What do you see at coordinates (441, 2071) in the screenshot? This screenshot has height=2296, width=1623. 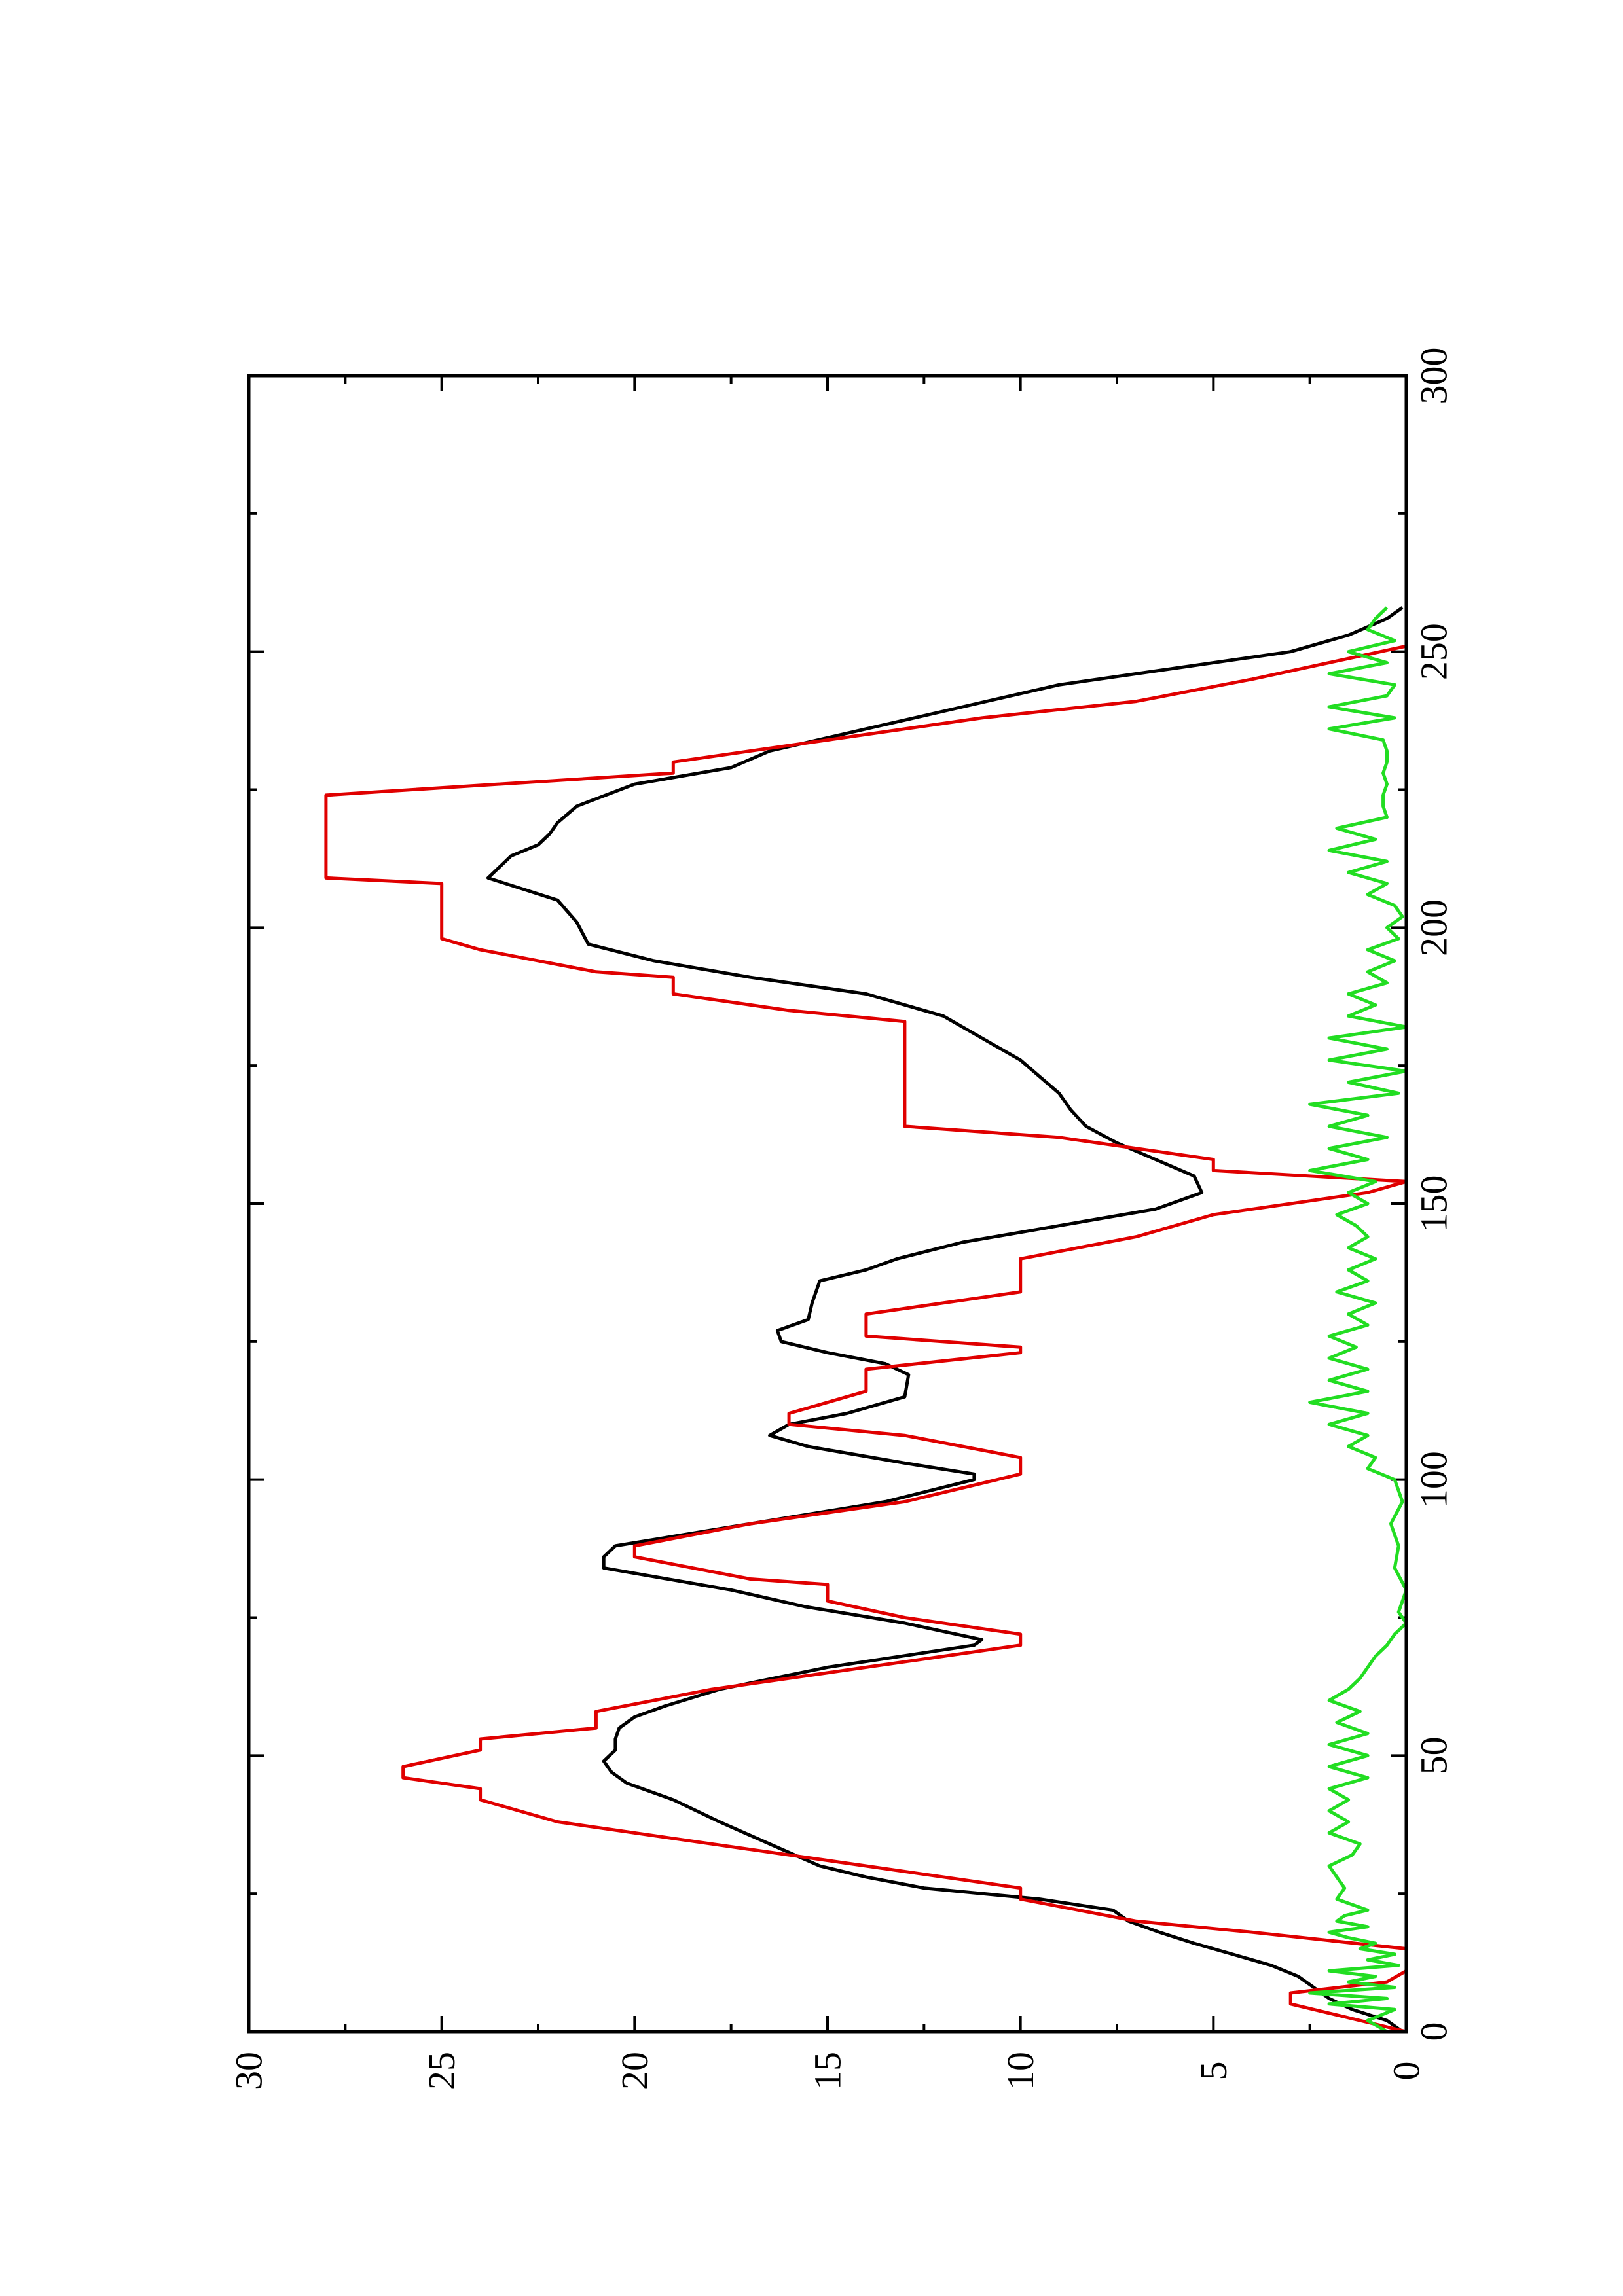 I see `y-tick-label: 25` at bounding box center [441, 2071].